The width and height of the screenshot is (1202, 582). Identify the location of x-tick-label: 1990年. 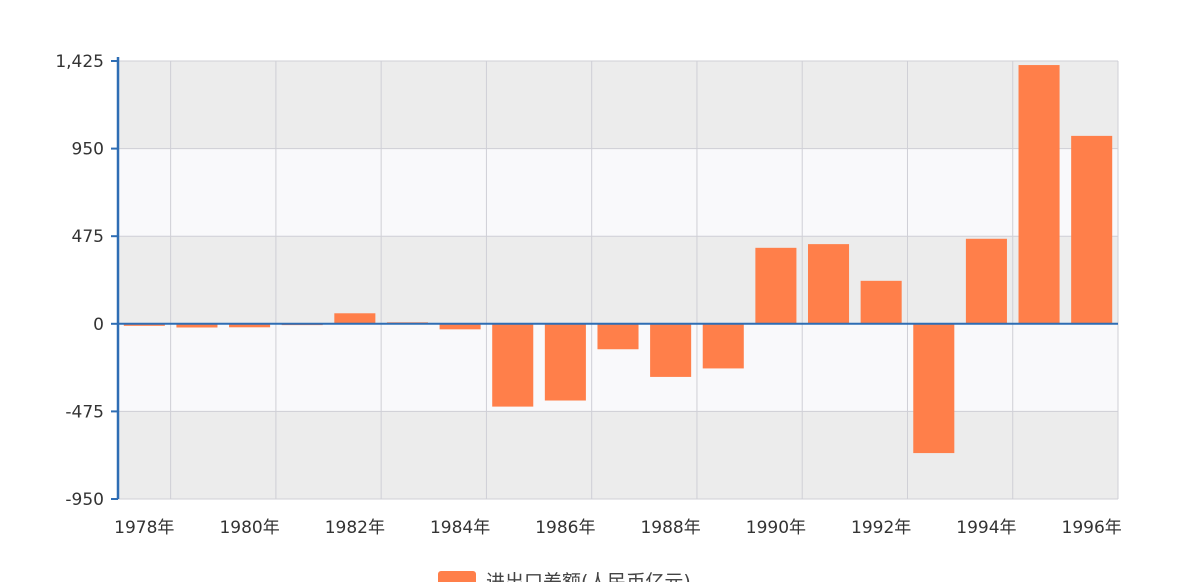
(776, 528).